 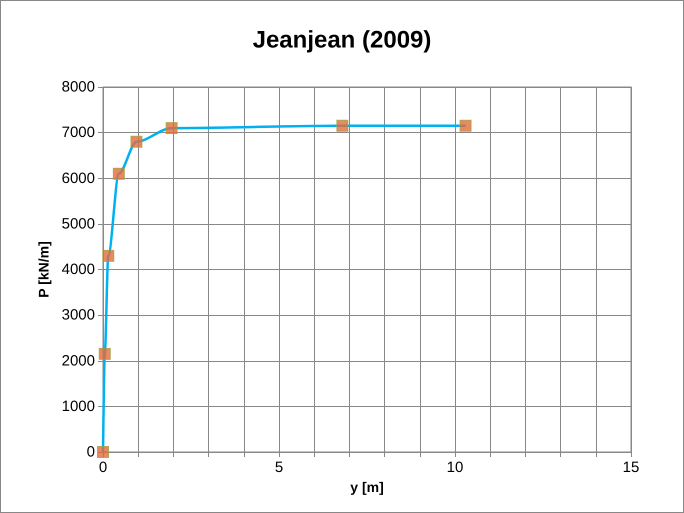 I want to click on x-tick-label: 15, so click(x=631, y=467).